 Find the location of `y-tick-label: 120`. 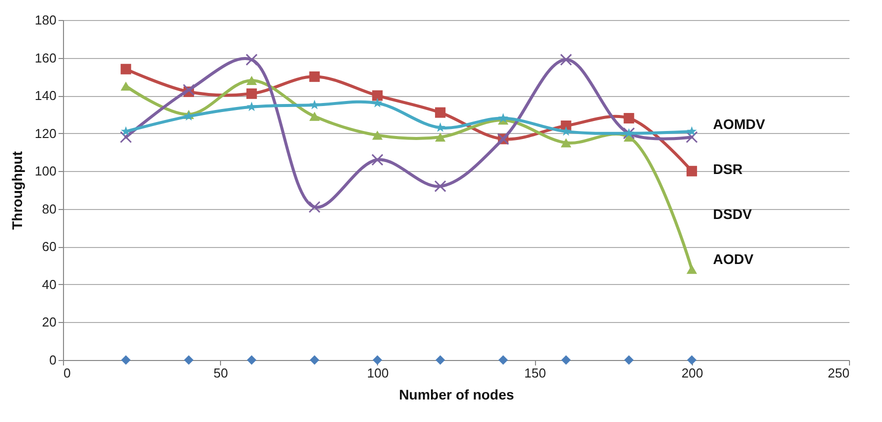

y-tick-label: 120 is located at coordinates (45, 133).